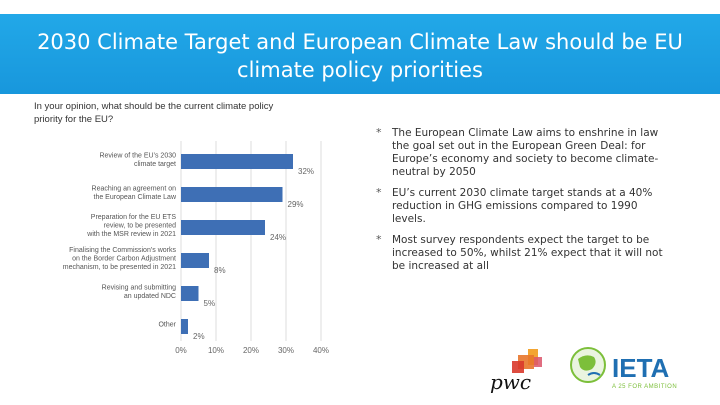 The image size is (720, 405). Describe the element at coordinates (131, 234) in the screenshot. I see `category-label-line: with the MSR review in 2021` at that location.